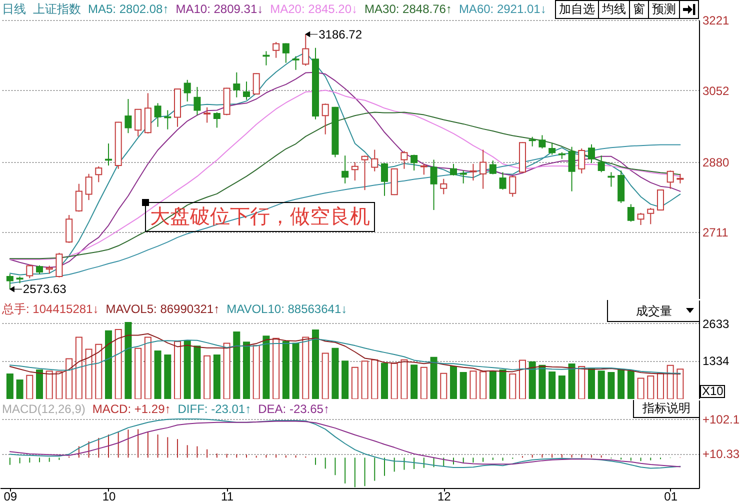 This screenshot has height=503, width=748. Describe the element at coordinates (721, 454) in the screenshot. I see `y-tick-label: +10.33` at that location.